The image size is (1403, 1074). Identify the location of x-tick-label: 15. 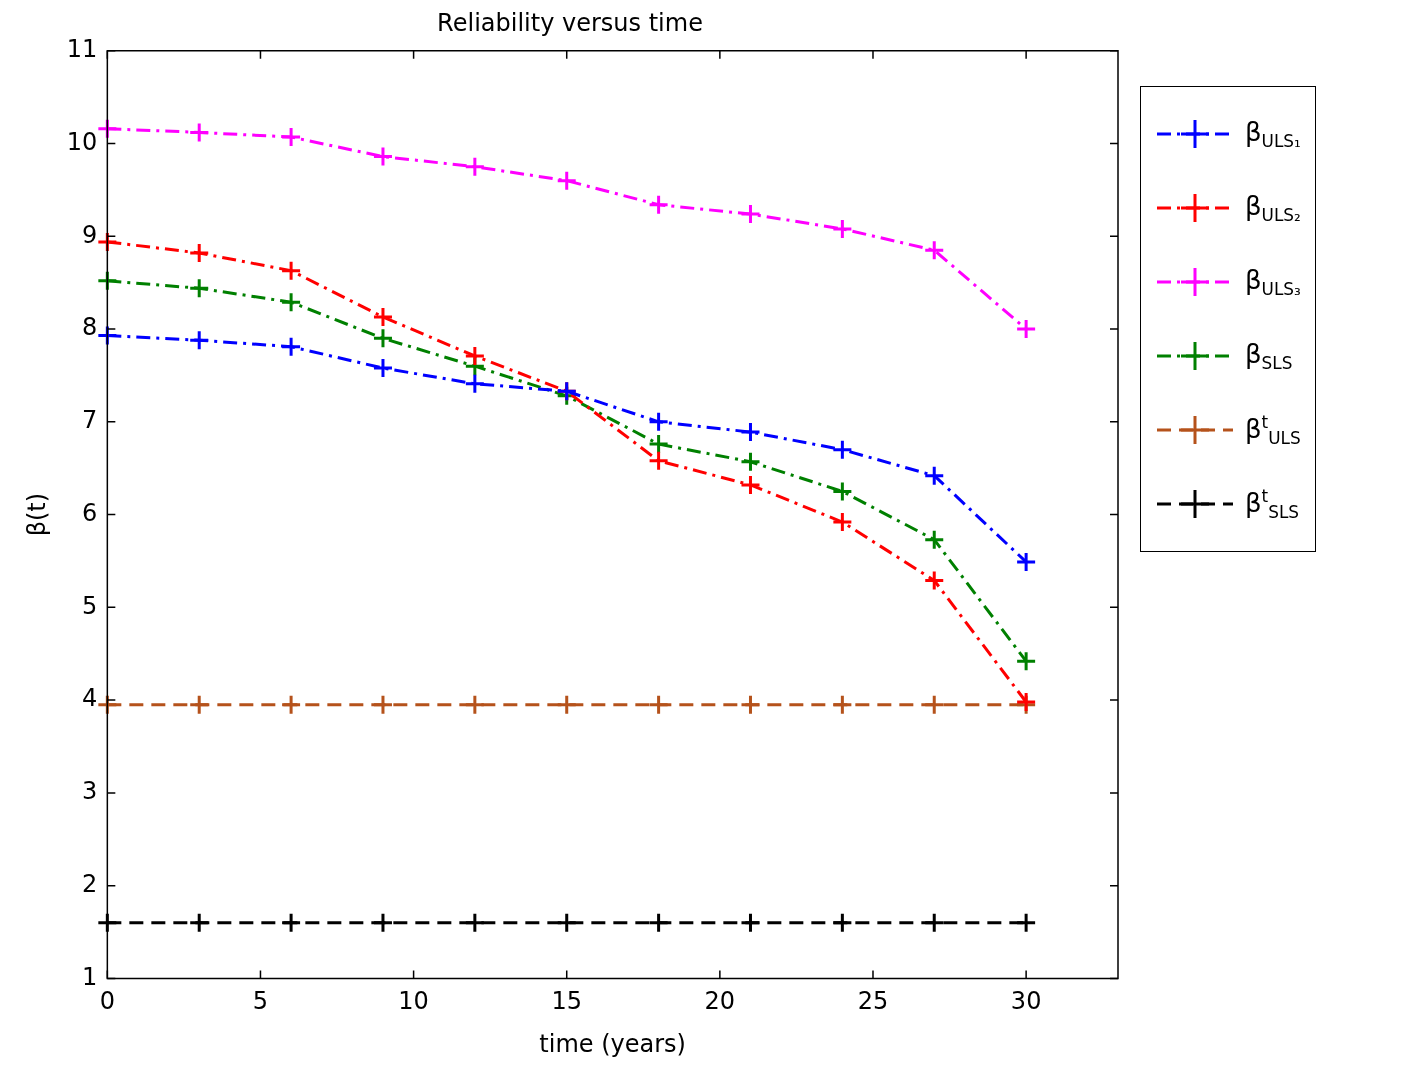
(566, 1001).